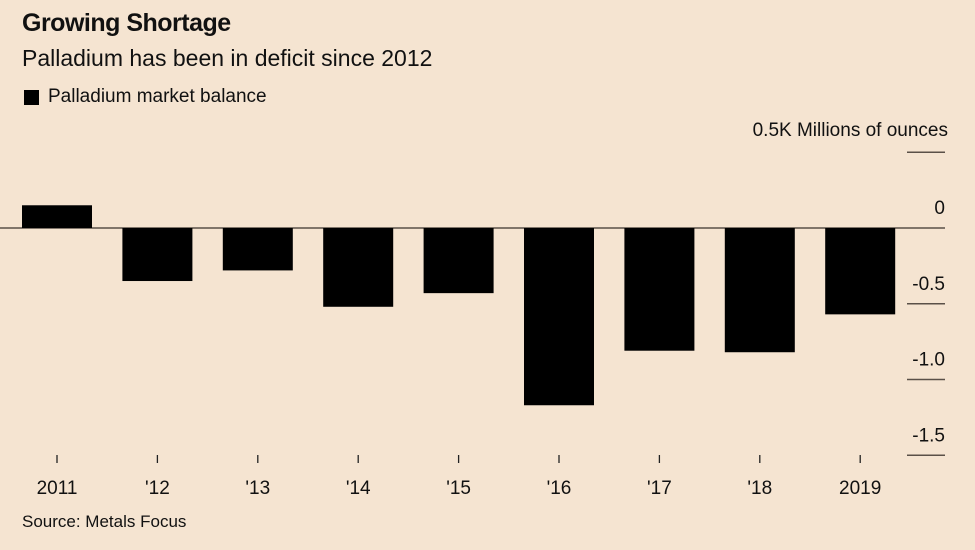  I want to click on y-tick-label: 0, so click(939, 208).